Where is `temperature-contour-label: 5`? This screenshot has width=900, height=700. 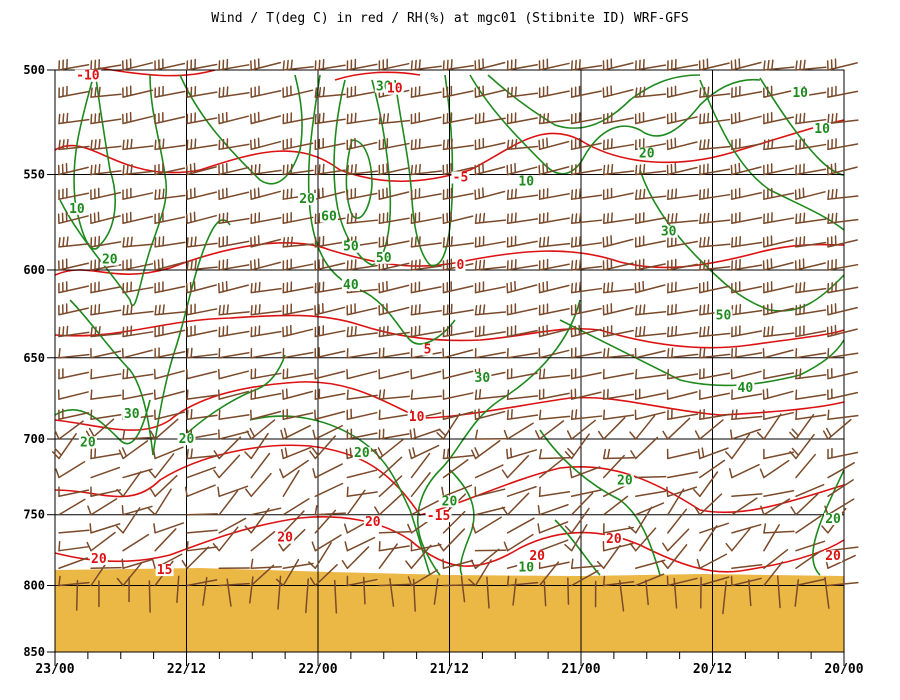 temperature-contour-label: 5 is located at coordinates (428, 350).